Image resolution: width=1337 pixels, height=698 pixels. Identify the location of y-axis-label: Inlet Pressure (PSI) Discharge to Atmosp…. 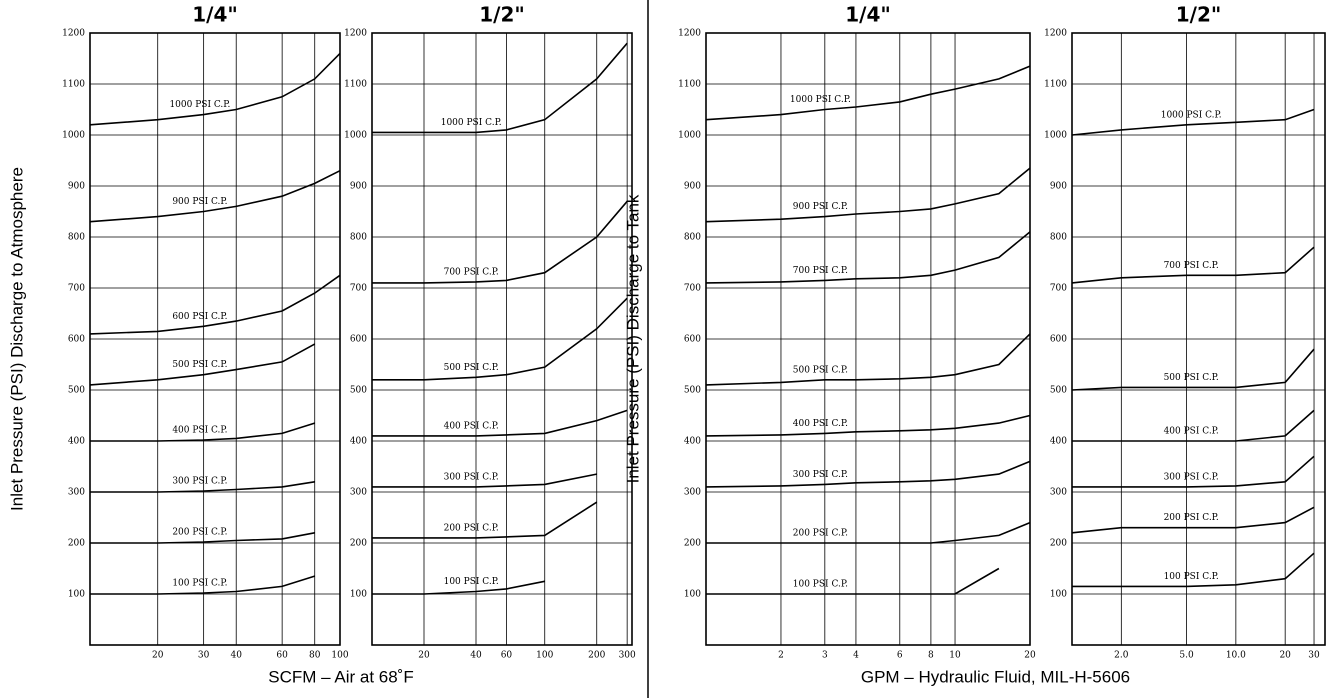
(16, 339).